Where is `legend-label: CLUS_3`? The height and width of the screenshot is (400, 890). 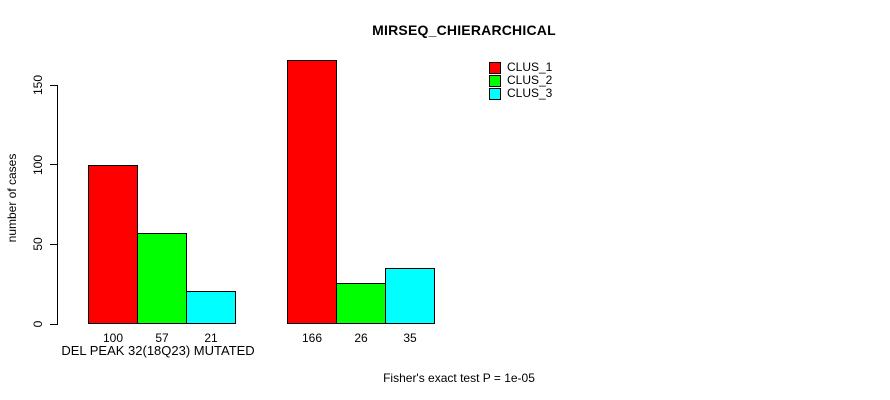
legend-label: CLUS_3 is located at coordinates (530, 93).